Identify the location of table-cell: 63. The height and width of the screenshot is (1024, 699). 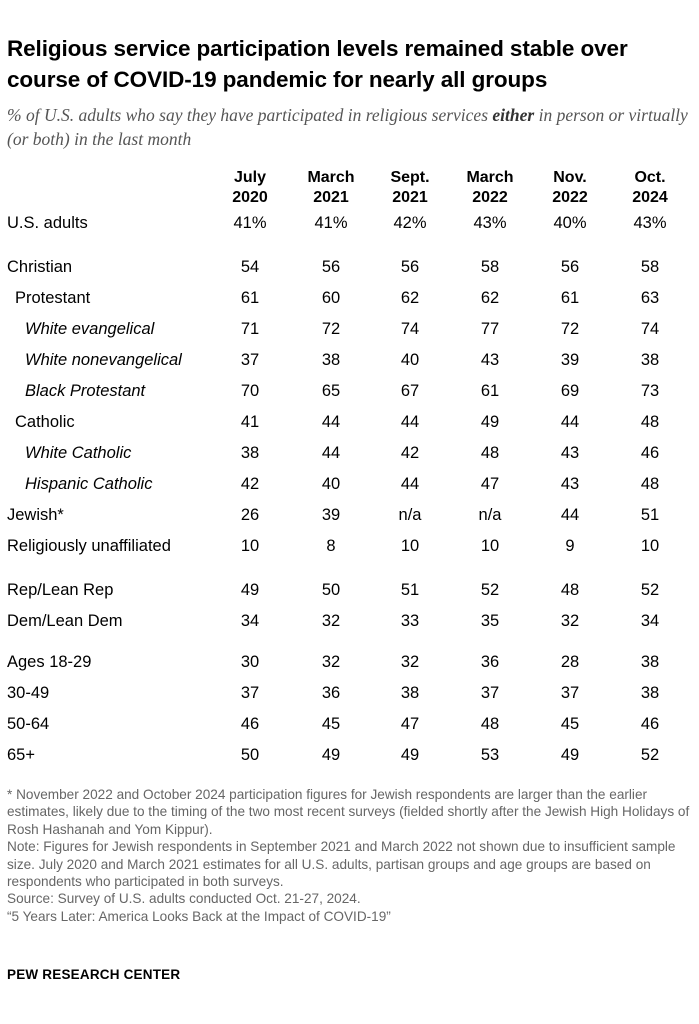
(650, 298).